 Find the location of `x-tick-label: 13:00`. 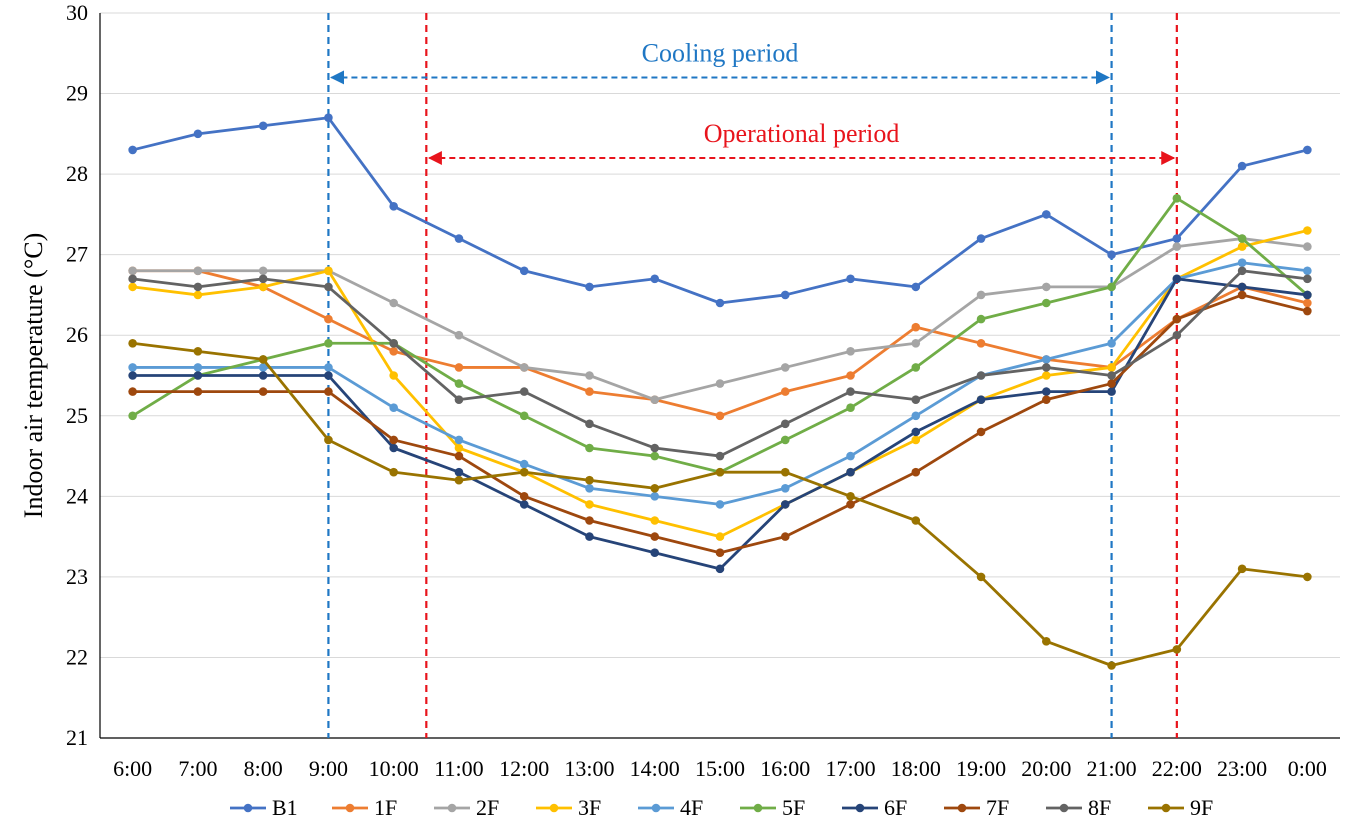

x-tick-label: 13:00 is located at coordinates (589, 768).